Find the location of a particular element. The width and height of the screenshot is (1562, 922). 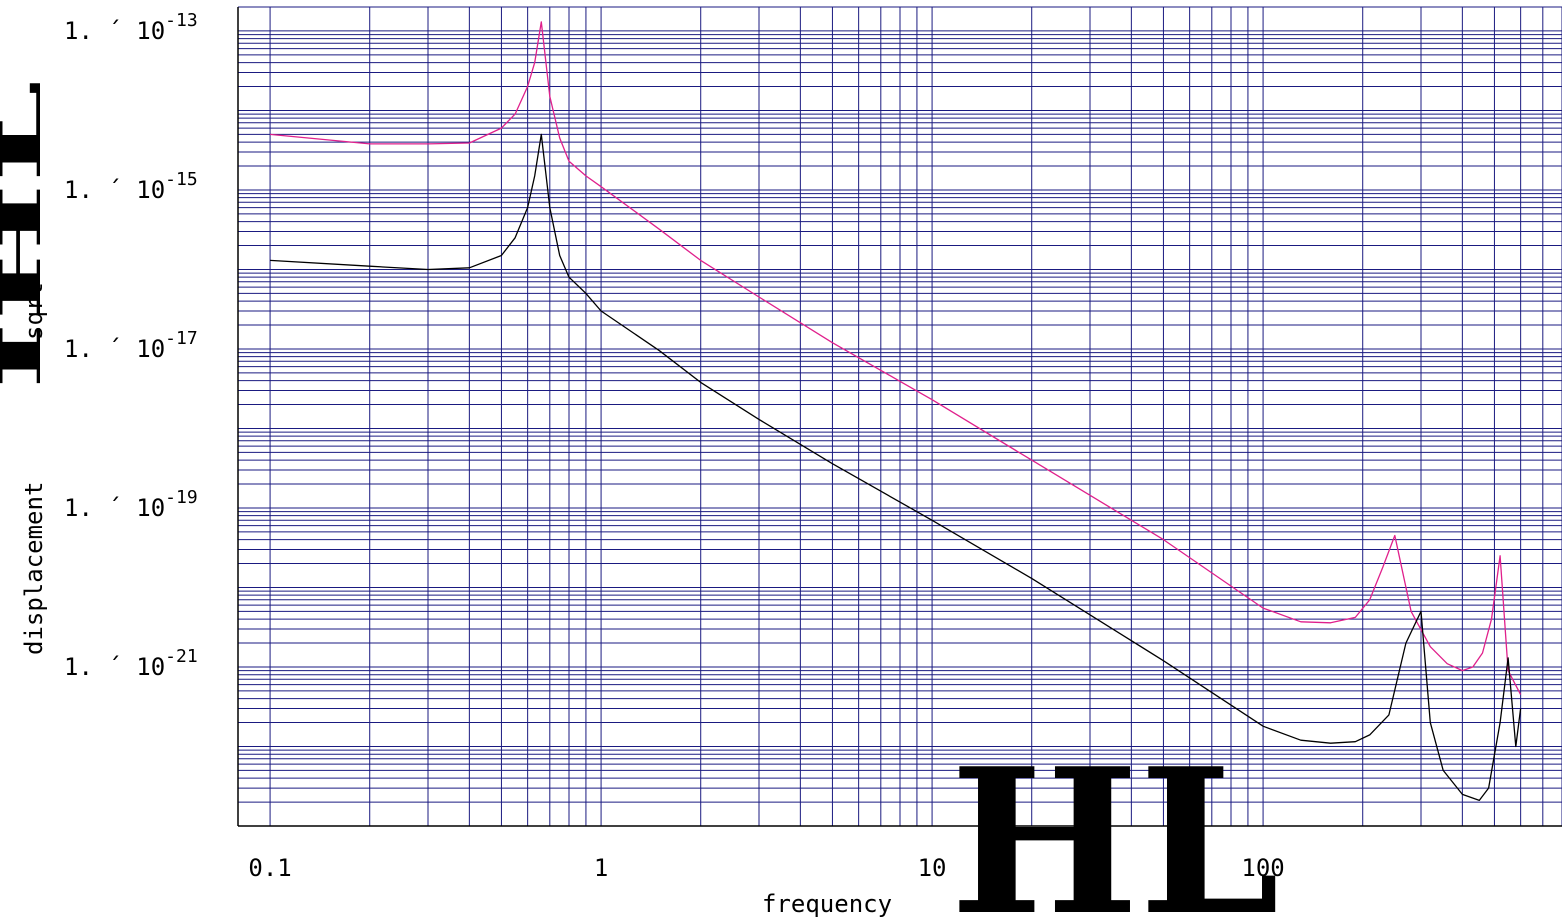

x-tick-label: 10 is located at coordinates (932, 868).